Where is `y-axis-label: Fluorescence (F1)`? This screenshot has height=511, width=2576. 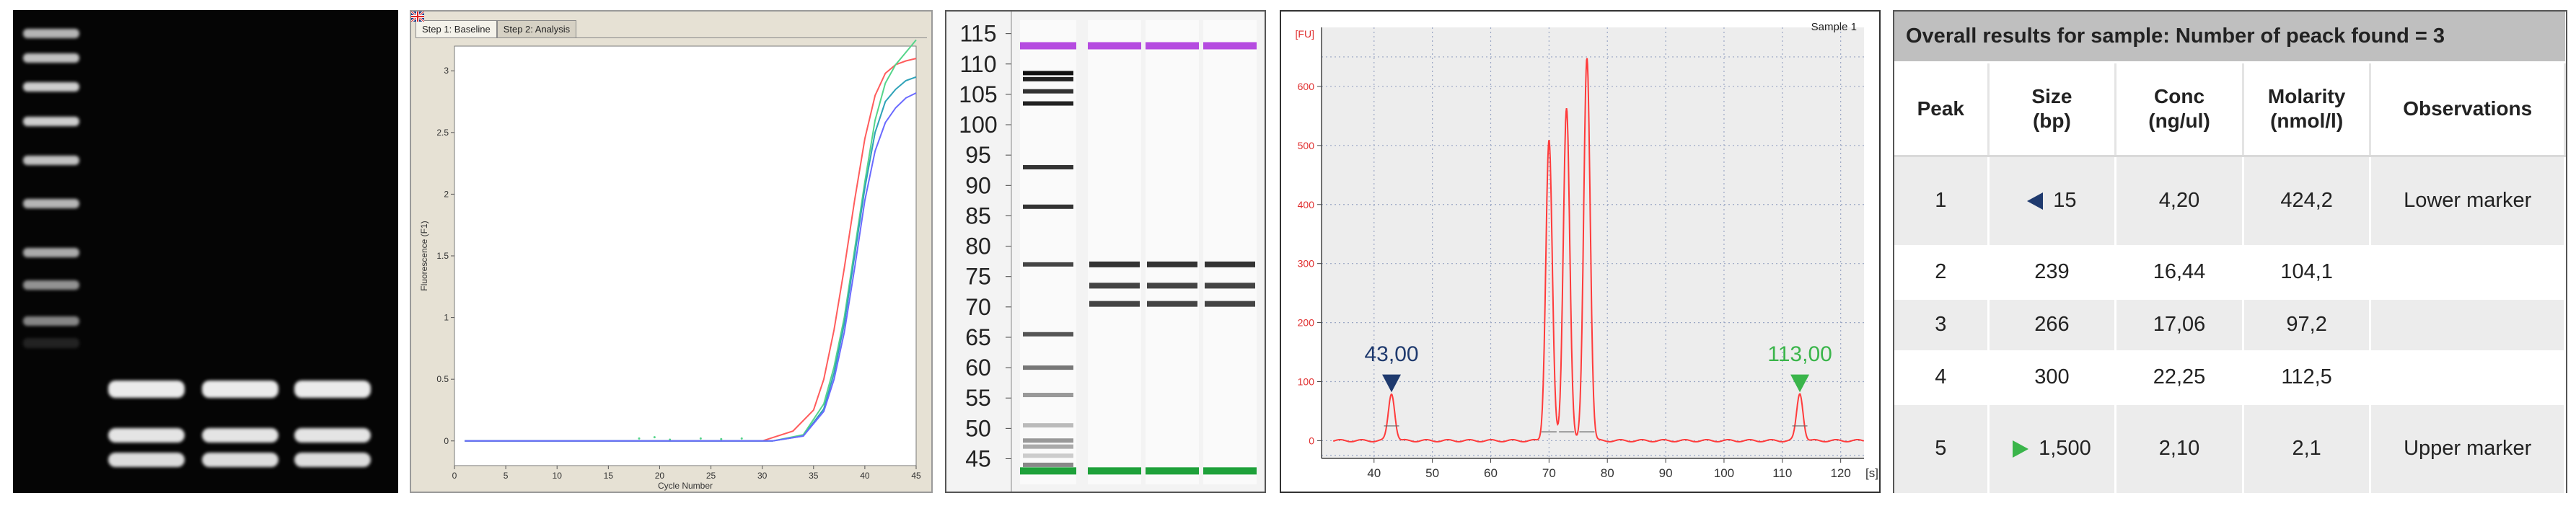
y-axis-label: Fluorescence (F1) is located at coordinates (424, 255).